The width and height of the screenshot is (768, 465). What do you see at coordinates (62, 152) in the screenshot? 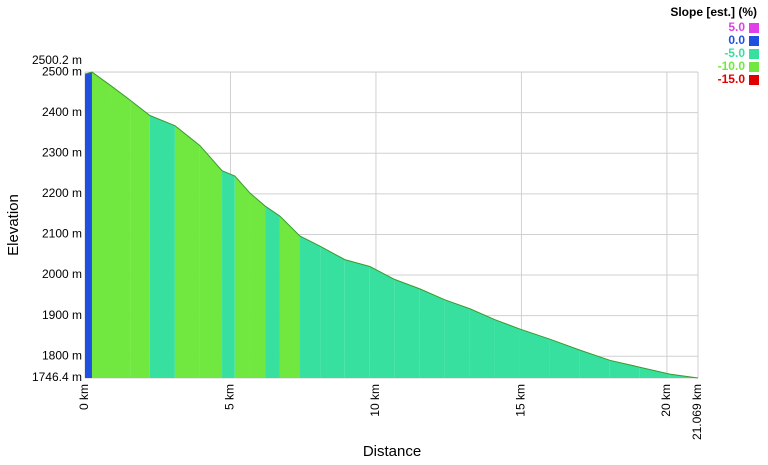
I see `y-tick-label: 2300 m` at bounding box center [62, 152].